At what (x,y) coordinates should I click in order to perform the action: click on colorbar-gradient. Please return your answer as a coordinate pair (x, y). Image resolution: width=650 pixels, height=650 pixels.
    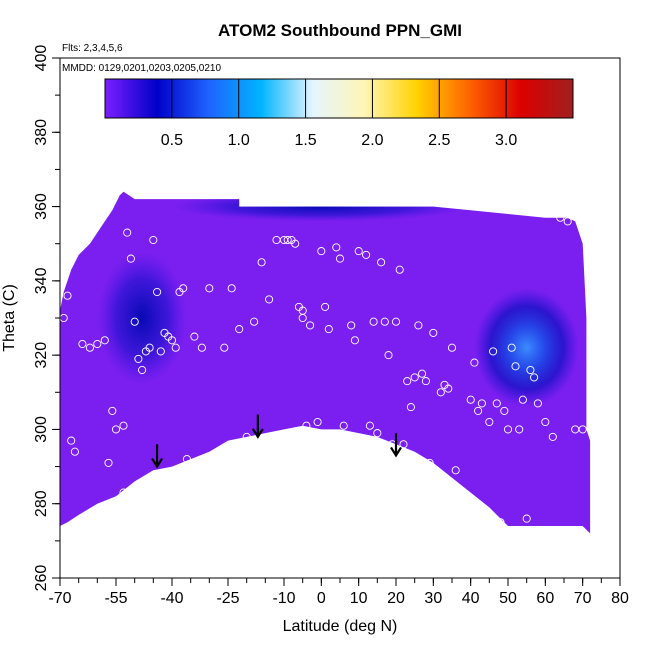
    Looking at the image, I should click on (339, 98).